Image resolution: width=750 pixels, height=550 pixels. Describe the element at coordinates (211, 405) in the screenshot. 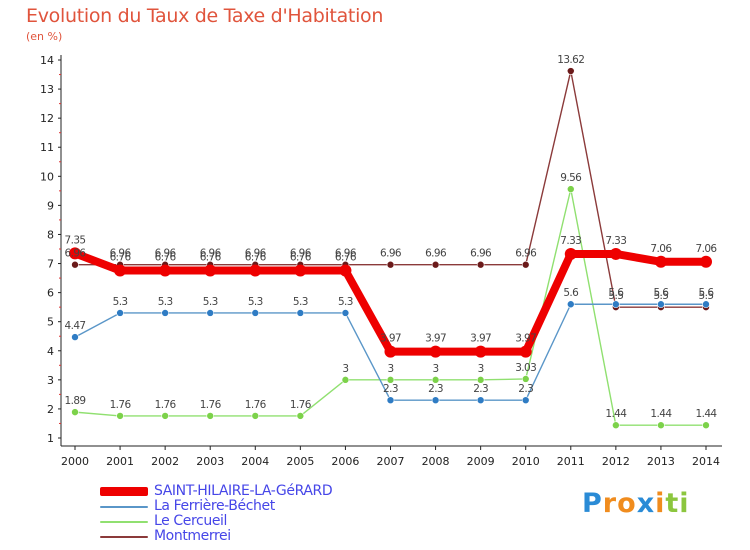

I see `data-label-le-cercueil: 1.76` at that location.